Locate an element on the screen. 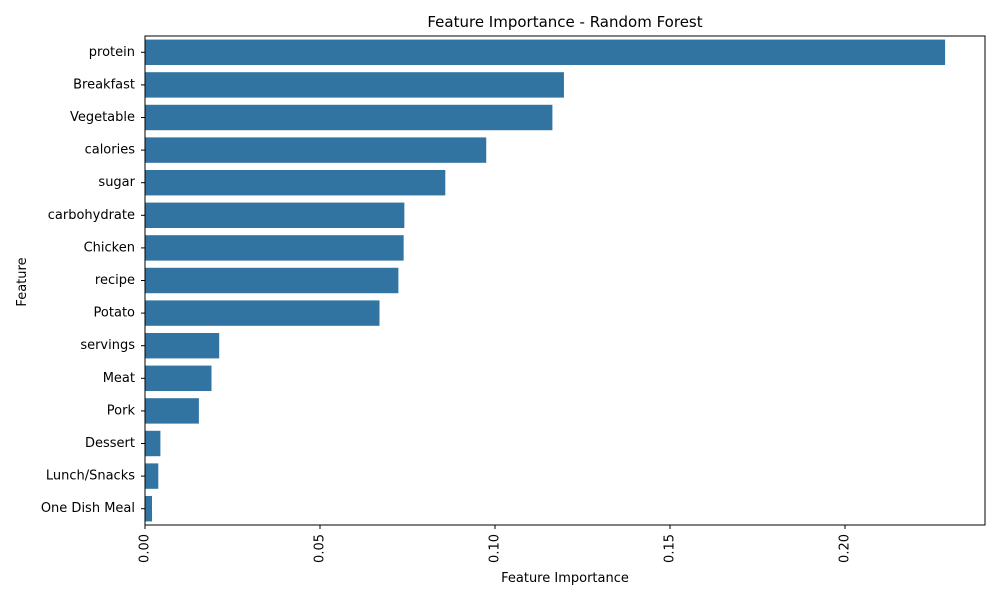 Image resolution: width=1000 pixels, height=600 pixels. bar-calories is located at coordinates (316, 150).